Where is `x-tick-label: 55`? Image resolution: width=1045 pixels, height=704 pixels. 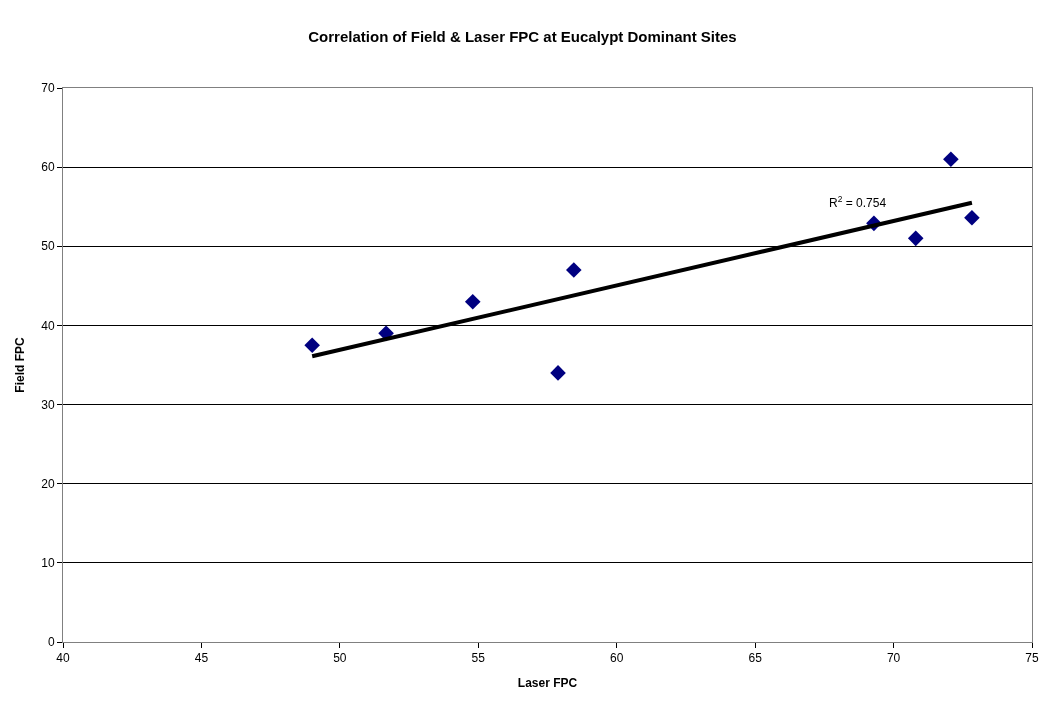 x-tick-label: 55 is located at coordinates (478, 658).